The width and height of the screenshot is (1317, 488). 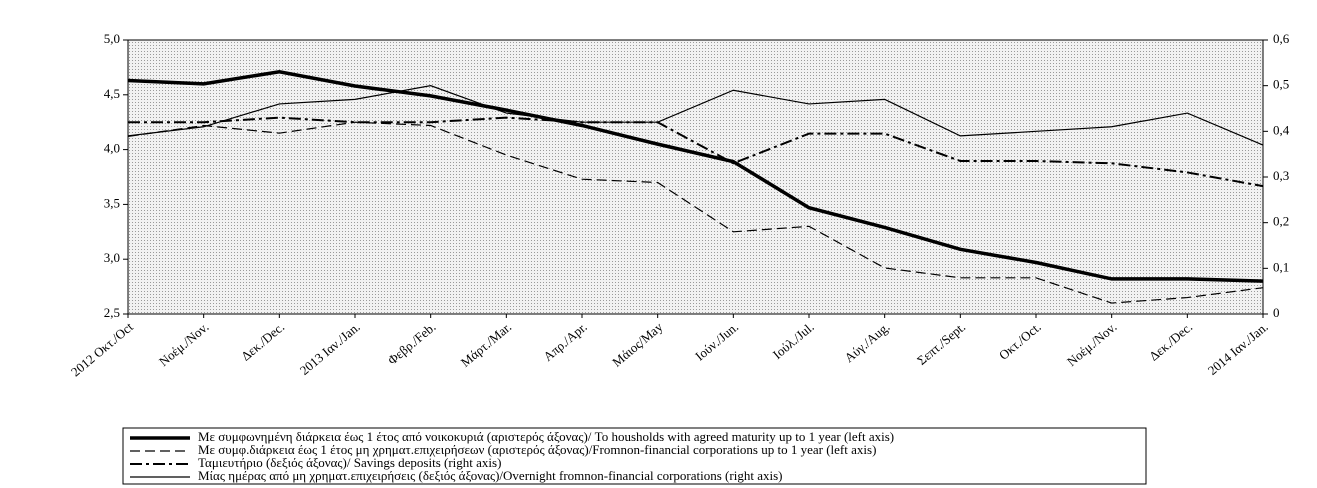 What do you see at coordinates (793, 340) in the screenshot?
I see `x-tick-label: Ιούλ./Jul.` at bounding box center [793, 340].